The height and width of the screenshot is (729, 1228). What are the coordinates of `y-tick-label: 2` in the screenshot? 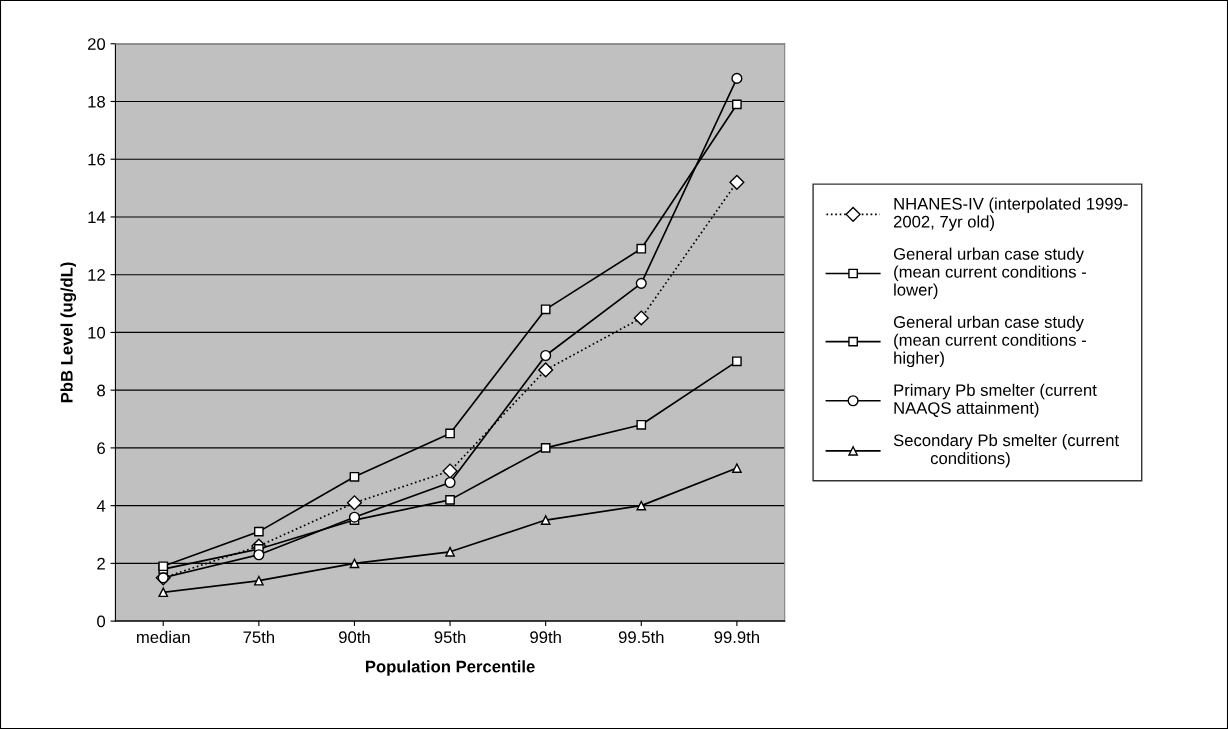 It's located at (101, 563).